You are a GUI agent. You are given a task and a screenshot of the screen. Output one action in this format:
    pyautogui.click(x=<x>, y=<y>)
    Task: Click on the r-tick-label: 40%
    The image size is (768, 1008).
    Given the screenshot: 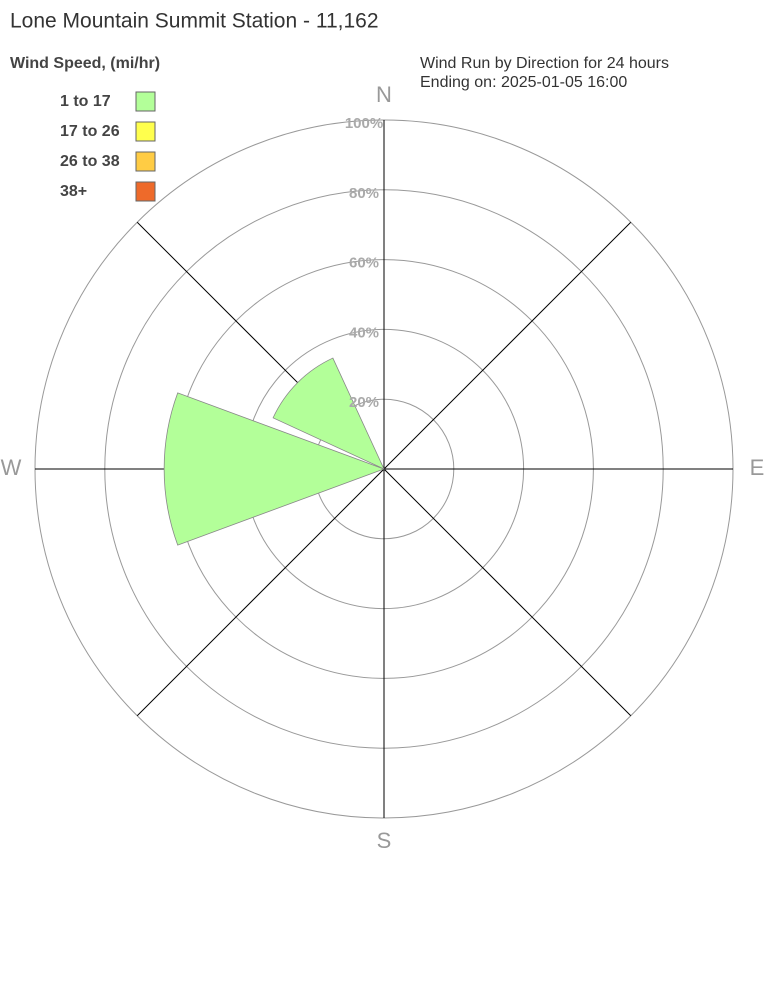 What is the action you would take?
    pyautogui.click(x=364, y=332)
    